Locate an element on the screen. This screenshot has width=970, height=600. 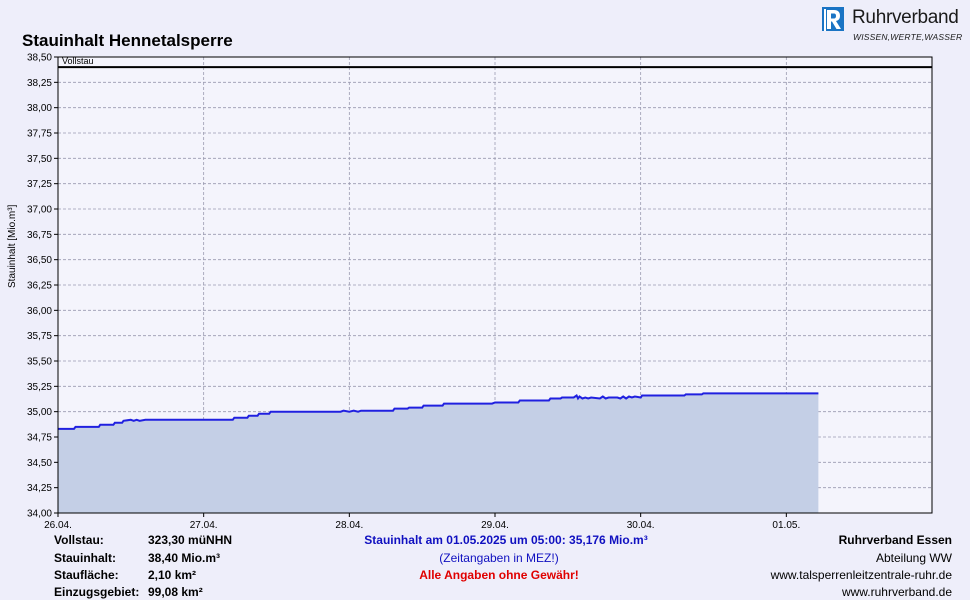
ruhrverband-logo: Ruhrverband WISSEN,WERTE,WASSER is located at coordinates (892, 26).